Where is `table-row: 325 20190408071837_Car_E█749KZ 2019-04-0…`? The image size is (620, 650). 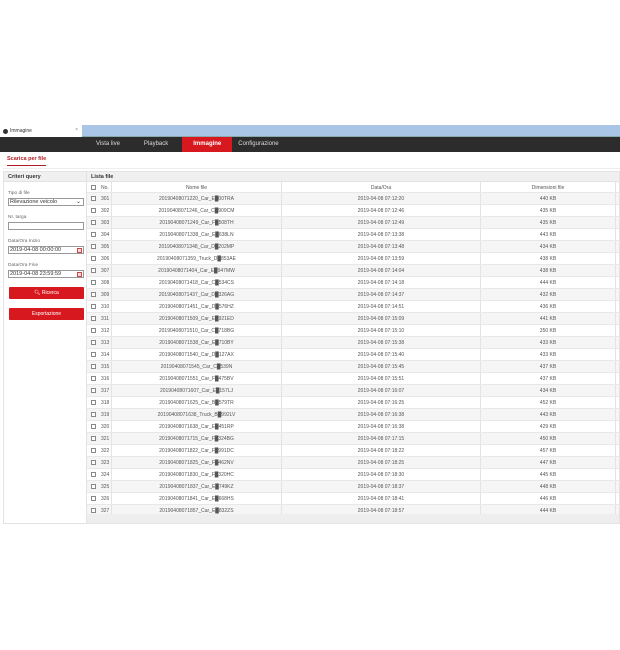
table-row: 325 20190408071837_Car_E█749KZ 2019-04-0… is located at coordinates (353, 487).